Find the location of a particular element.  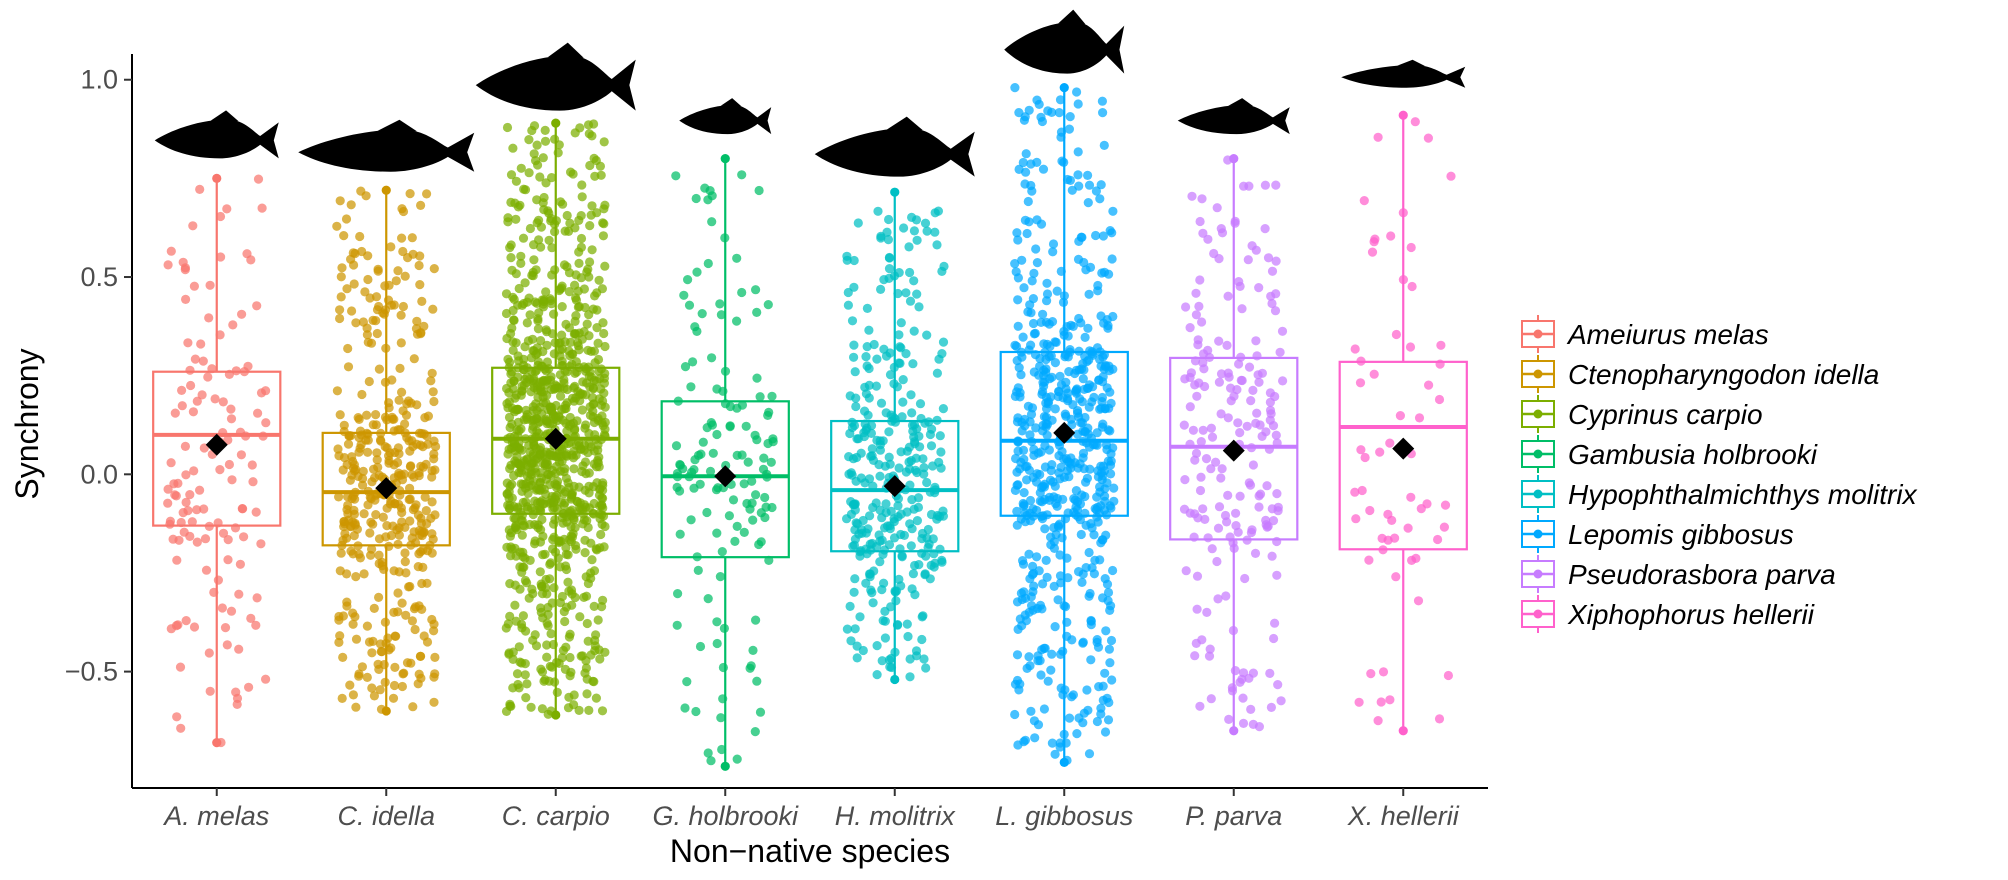

legend-item-2: Cyprinus carpio is located at coordinates (1642, 414).